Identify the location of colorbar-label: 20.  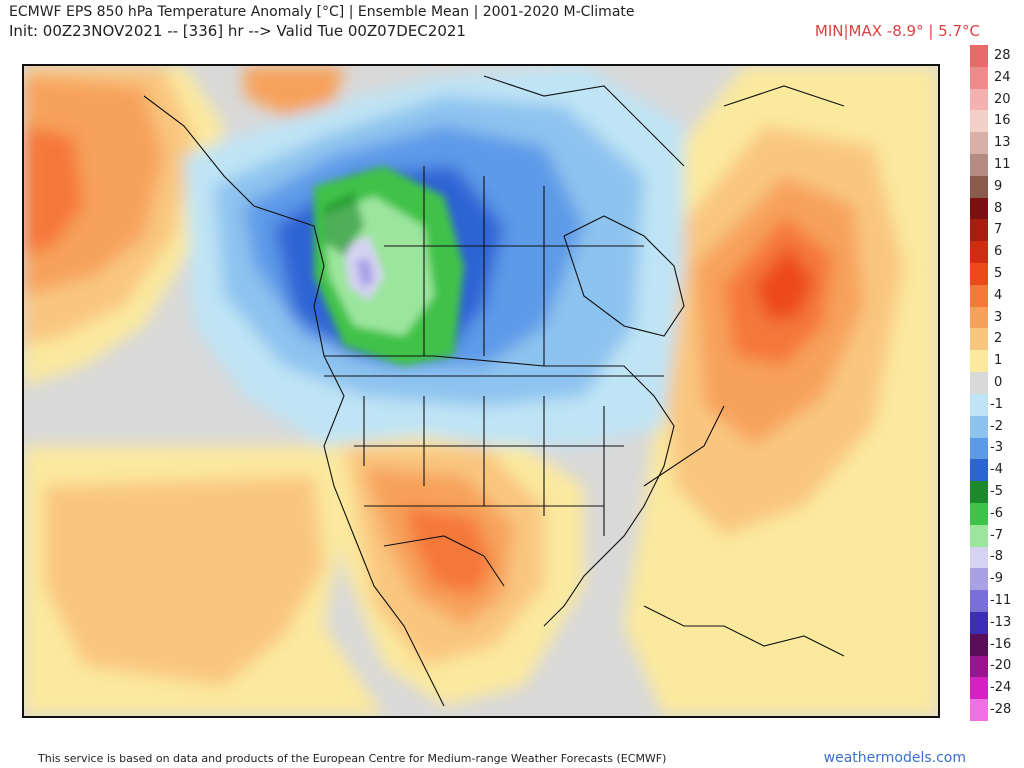
(1002, 99).